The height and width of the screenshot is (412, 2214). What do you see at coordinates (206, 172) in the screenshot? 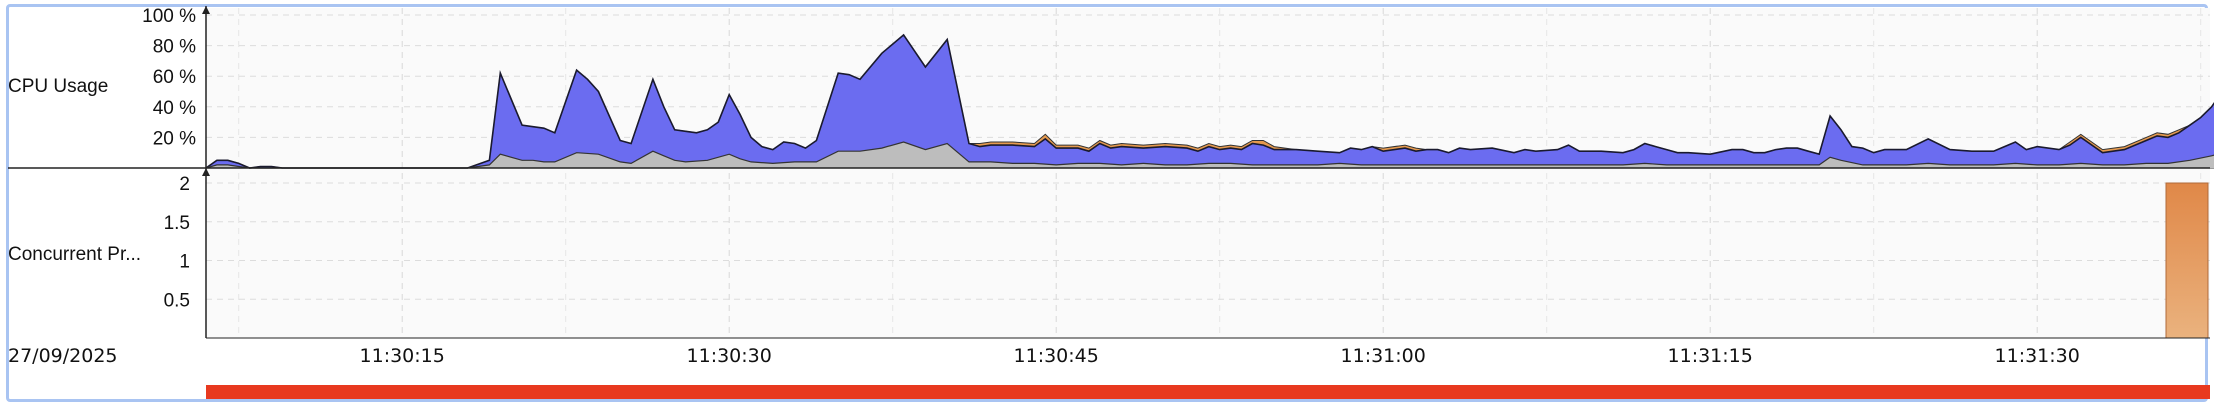
I see `y-axis-arrow-lower` at bounding box center [206, 172].